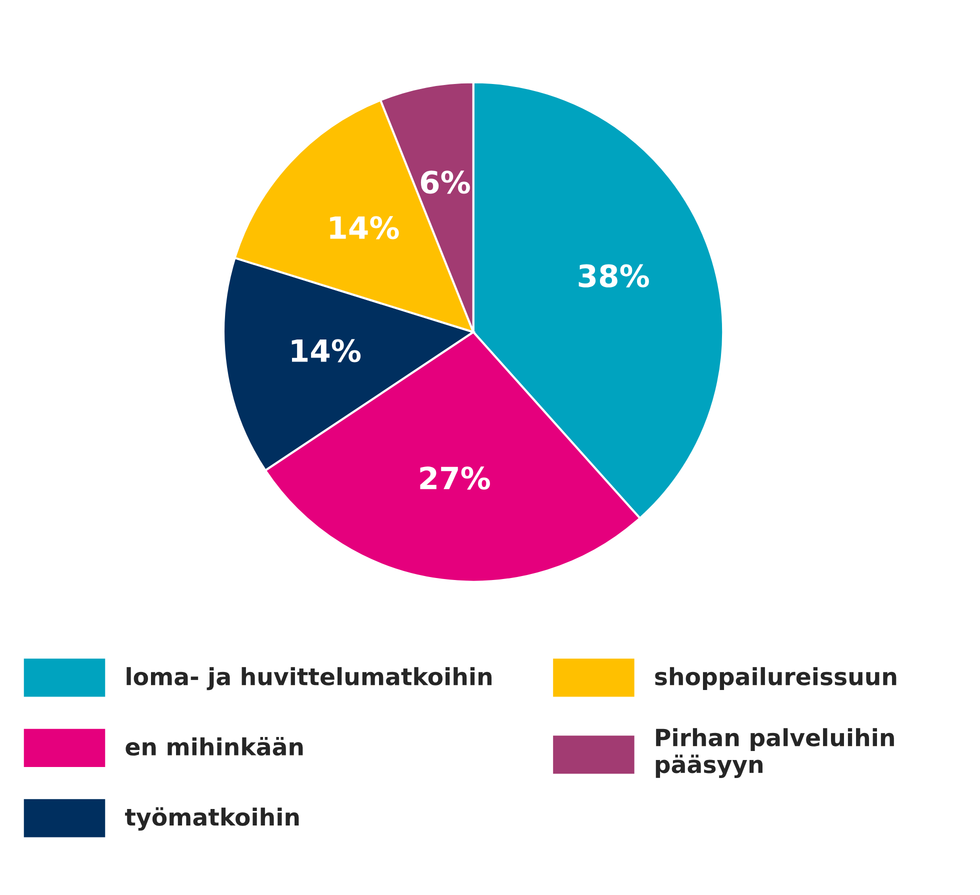 The width and height of the screenshot is (980, 895). Describe the element at coordinates (212, 819) in the screenshot. I see `legend-label: työmatkoihin` at that location.